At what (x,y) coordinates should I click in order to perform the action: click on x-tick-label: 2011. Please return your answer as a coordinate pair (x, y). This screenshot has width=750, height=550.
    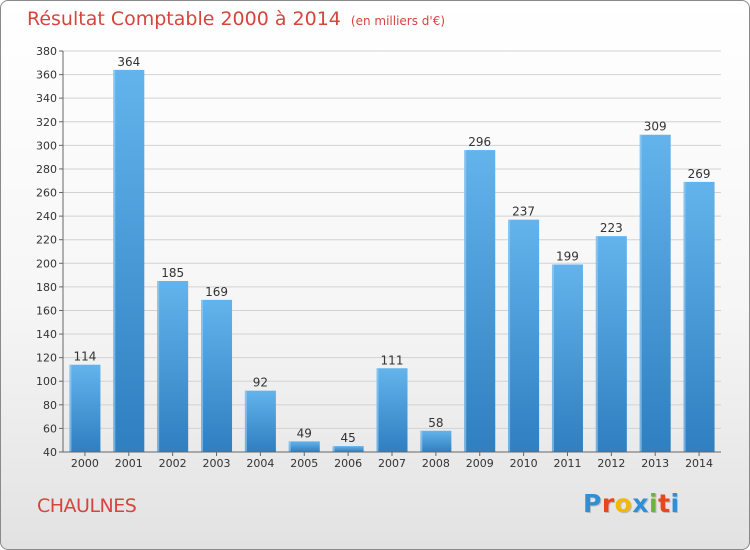
    Looking at the image, I should click on (567, 463).